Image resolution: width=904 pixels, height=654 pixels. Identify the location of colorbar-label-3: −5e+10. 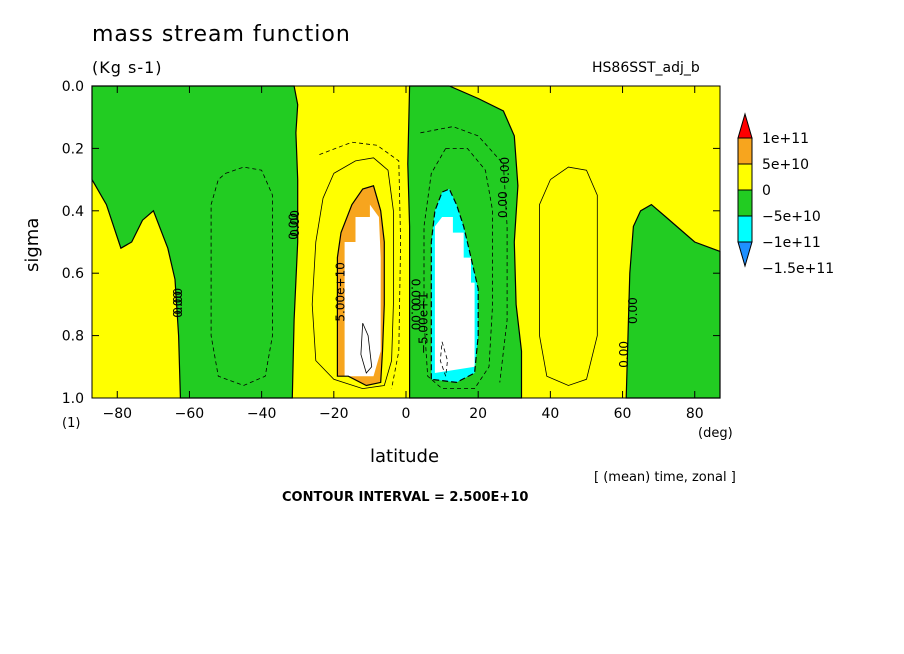
(791, 217).